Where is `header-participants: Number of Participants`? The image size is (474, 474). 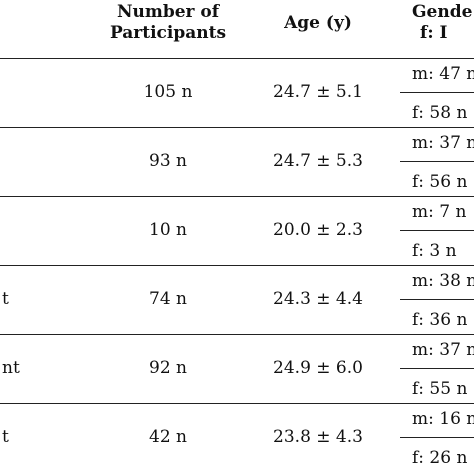
header-participants: Number of Participants is located at coordinates (168, 23).